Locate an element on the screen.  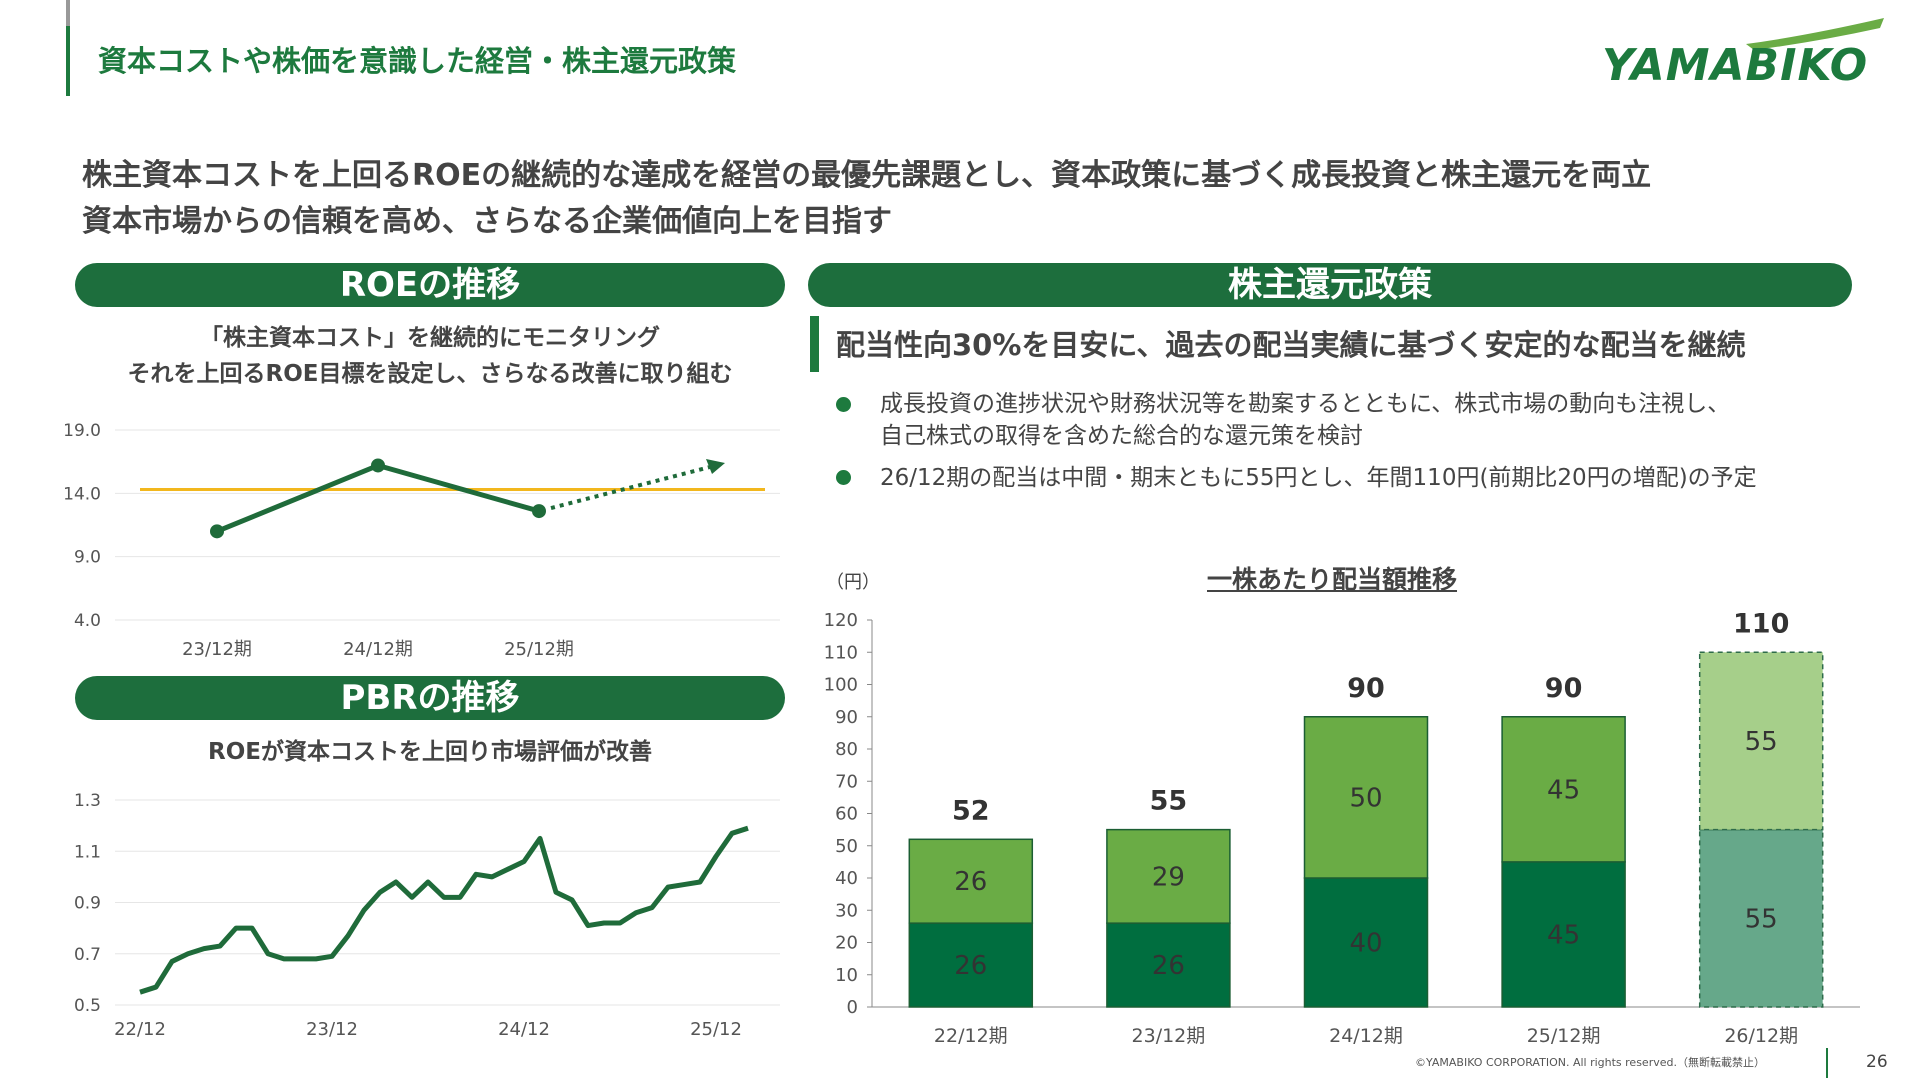
y-tick-label: 19.0 is located at coordinates (82, 431).